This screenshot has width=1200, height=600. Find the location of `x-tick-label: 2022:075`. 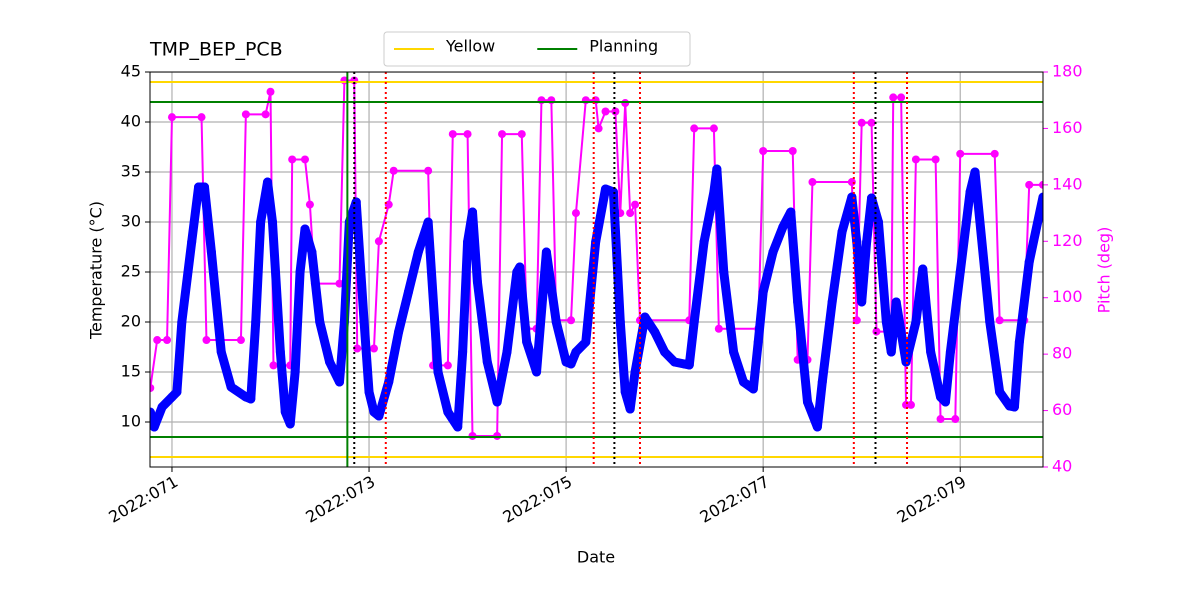

x-tick-label: 2022:075 is located at coordinates (537, 499).